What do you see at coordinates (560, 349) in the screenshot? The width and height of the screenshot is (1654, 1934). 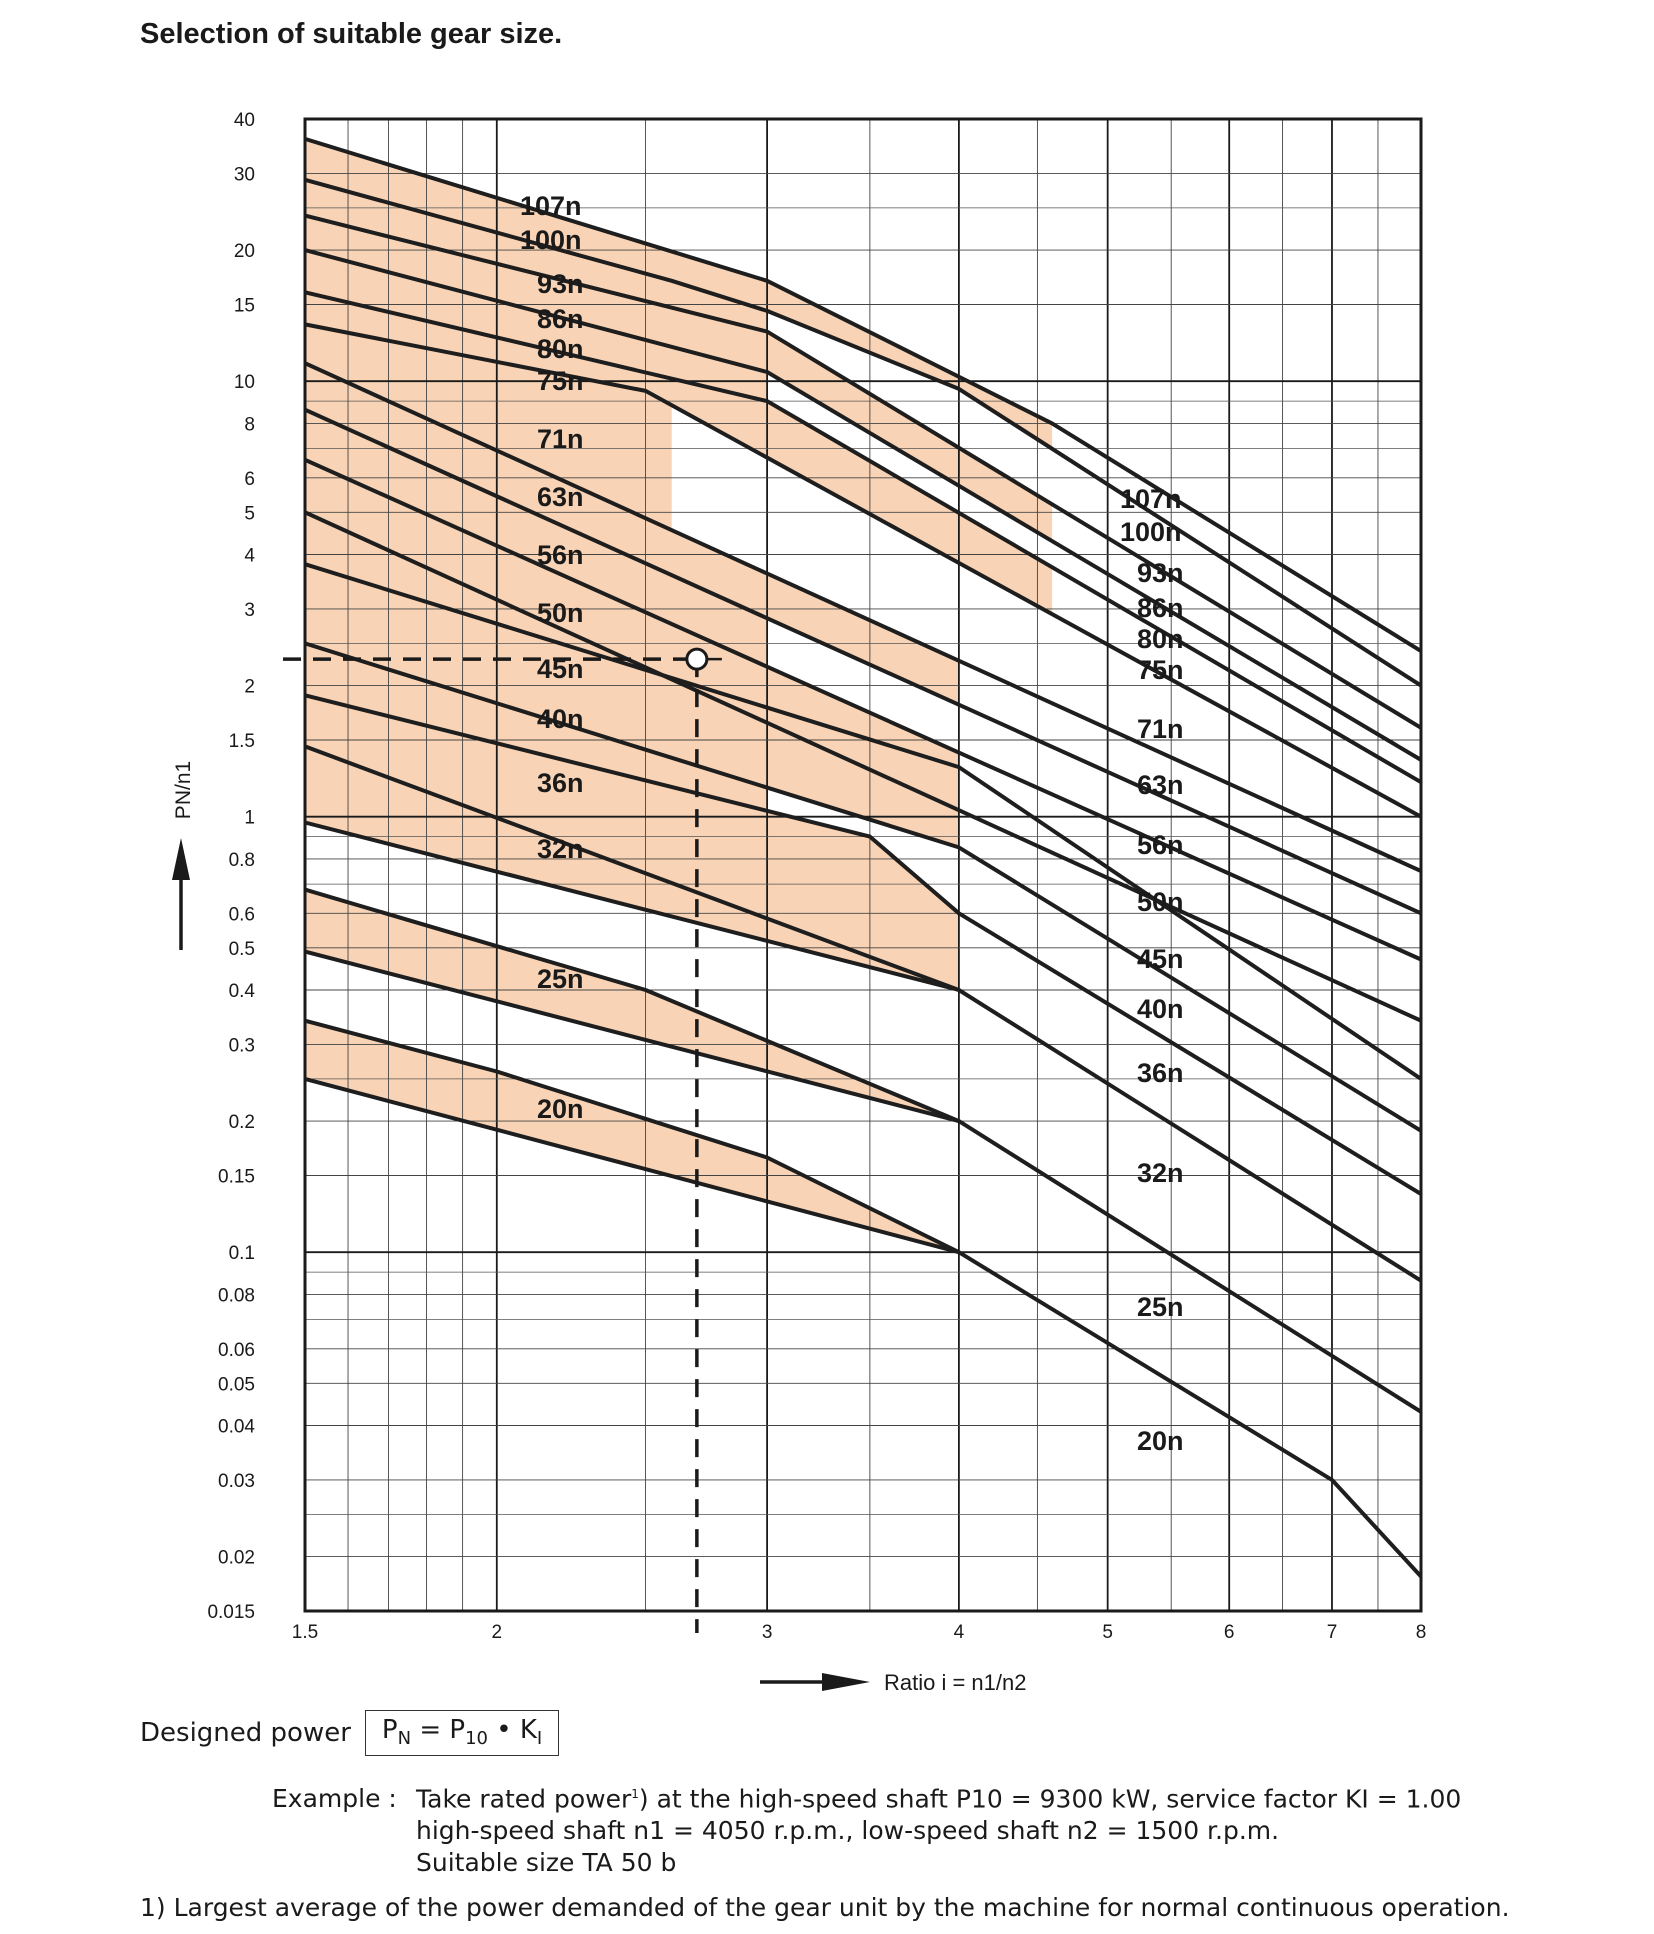 I see `left-label-80n: 80n` at bounding box center [560, 349].